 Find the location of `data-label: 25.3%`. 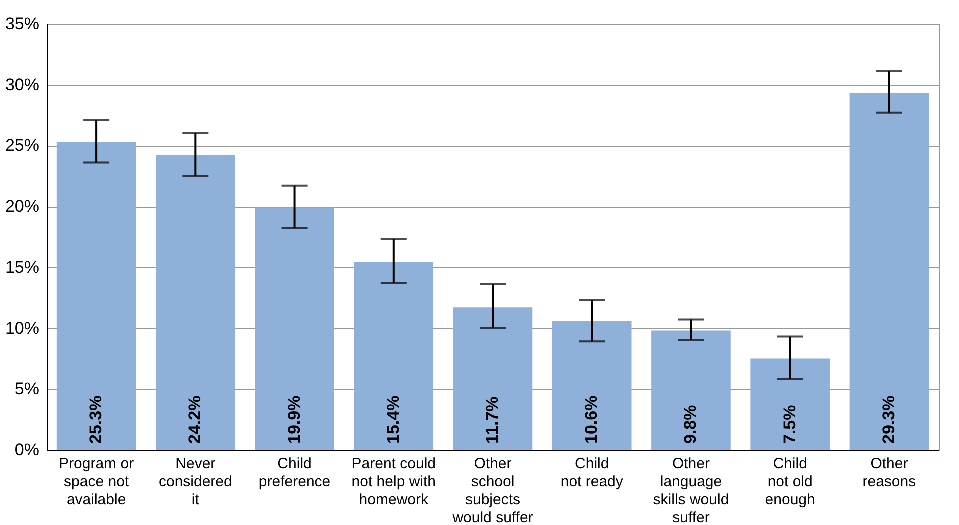

data-label: 25.3% is located at coordinates (96, 420).